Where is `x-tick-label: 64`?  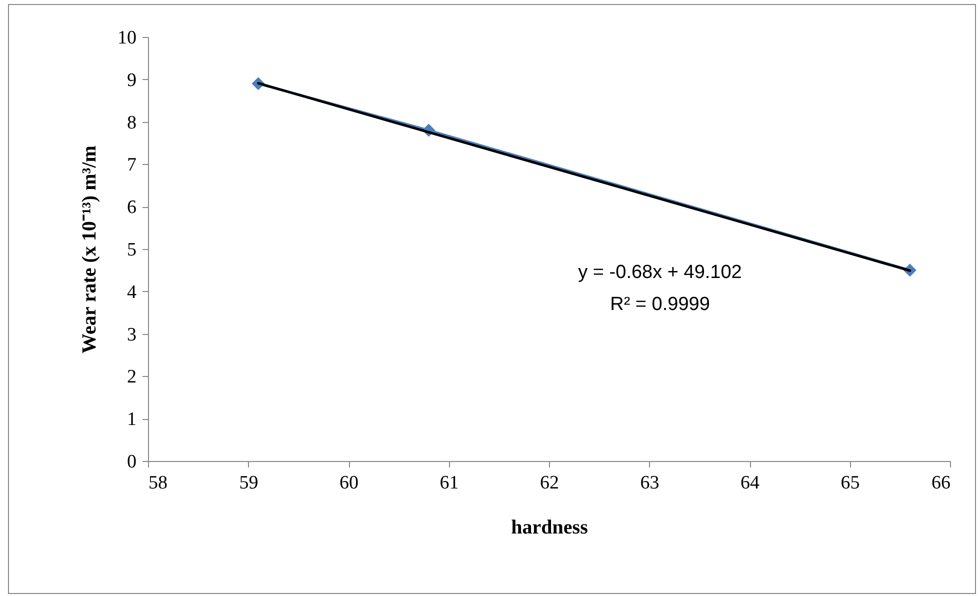 x-tick-label: 64 is located at coordinates (750, 483).